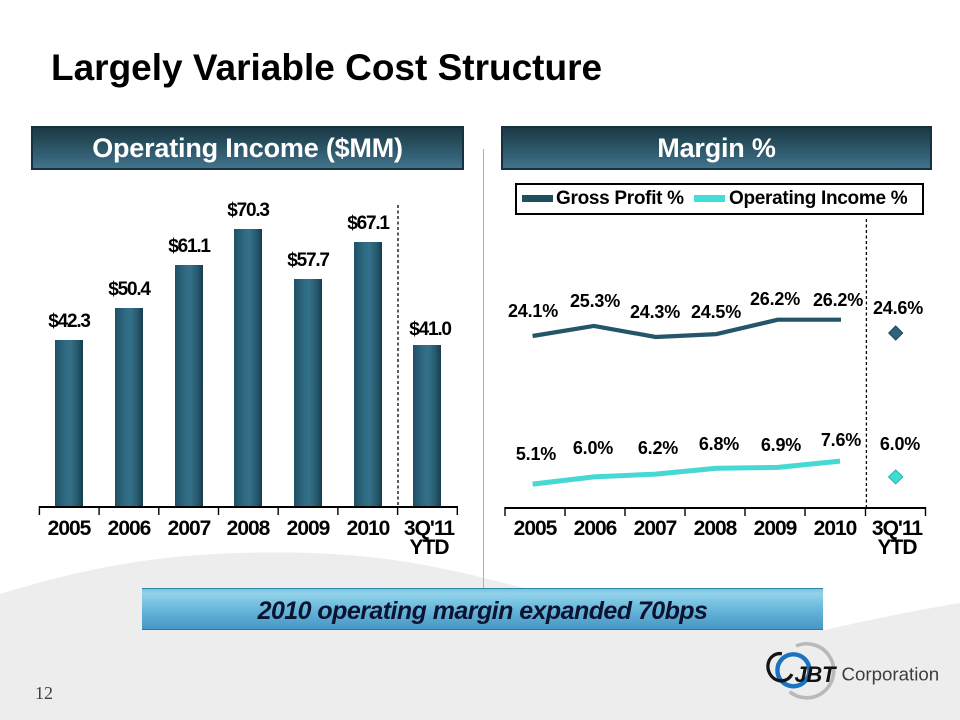 Image resolution: width=960 pixels, height=720 pixels. What do you see at coordinates (816, 674) in the screenshot?
I see `svg-text: JBT` at bounding box center [816, 674].